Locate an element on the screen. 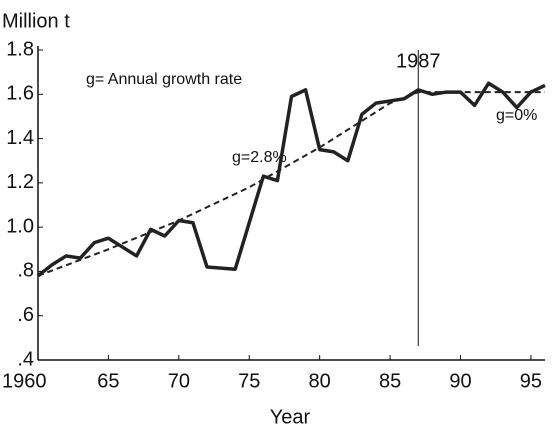 Image resolution: width=552 pixels, height=438 pixels. x-tick-label: 1960 is located at coordinates (24, 381).